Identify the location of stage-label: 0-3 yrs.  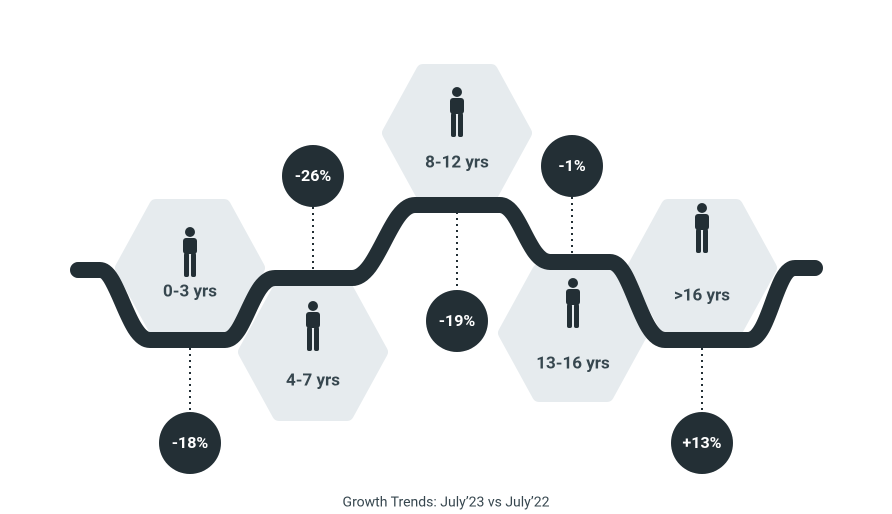
(190, 291).